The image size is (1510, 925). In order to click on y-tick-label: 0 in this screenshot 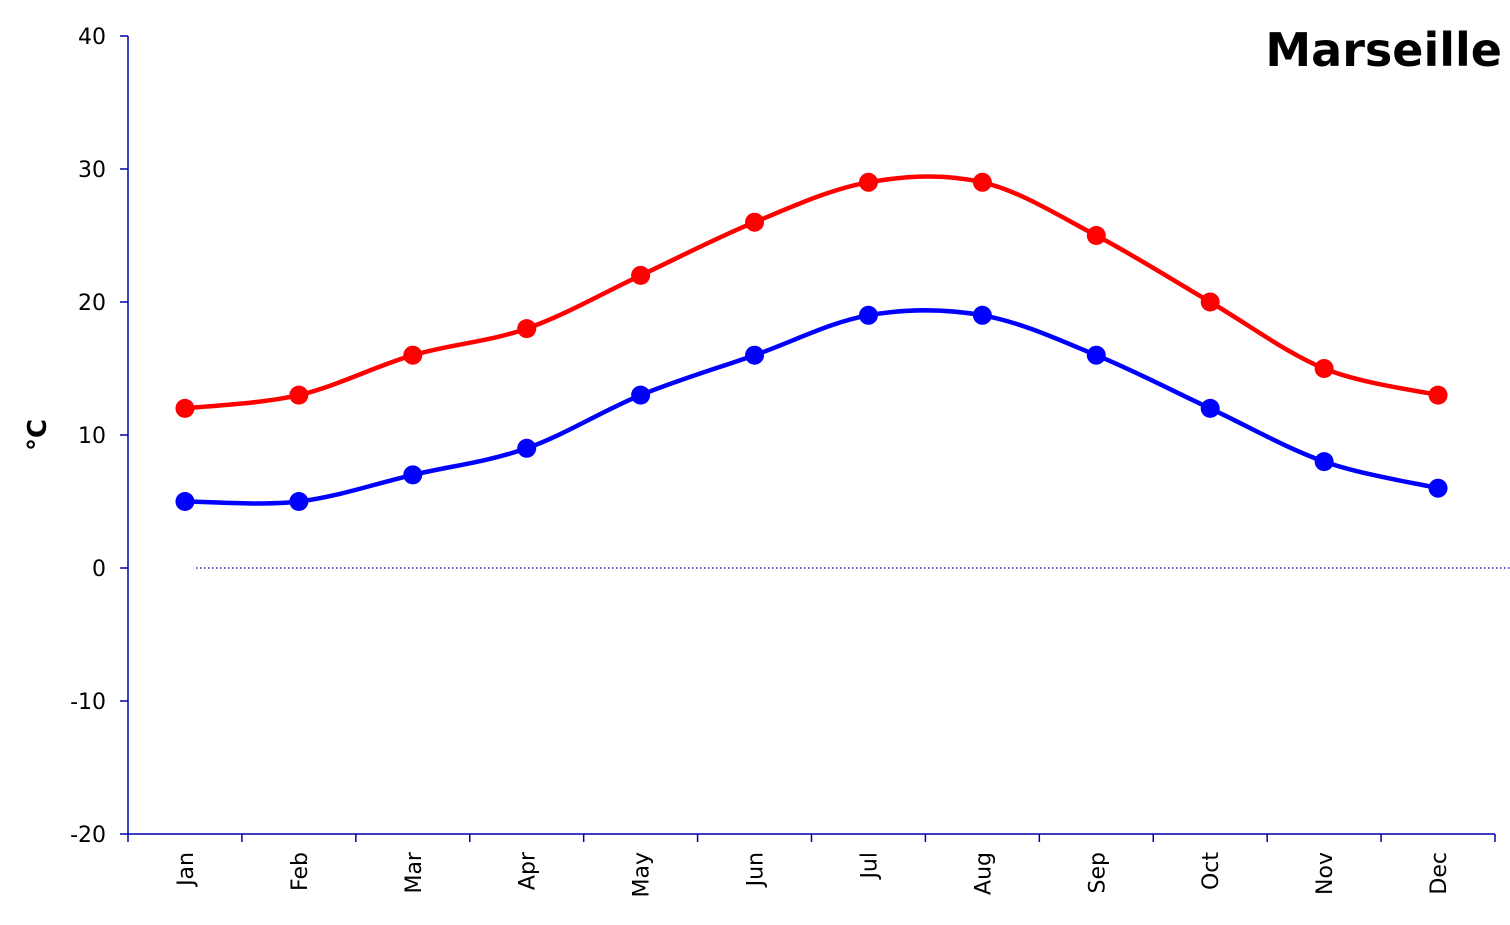, I will do `click(99, 569)`.